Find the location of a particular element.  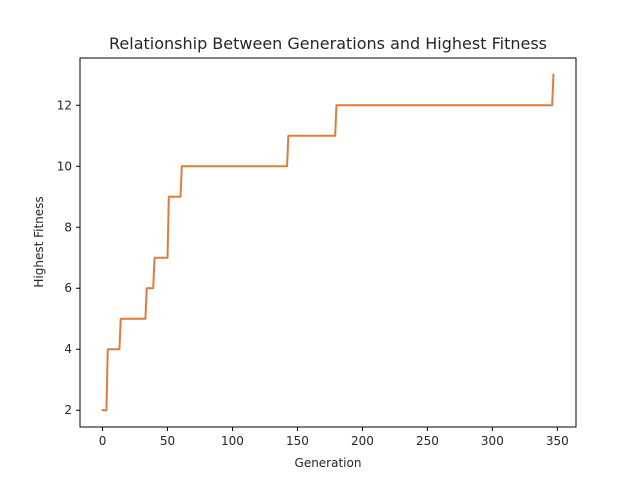

x-tick-label: 50 is located at coordinates (167, 441).